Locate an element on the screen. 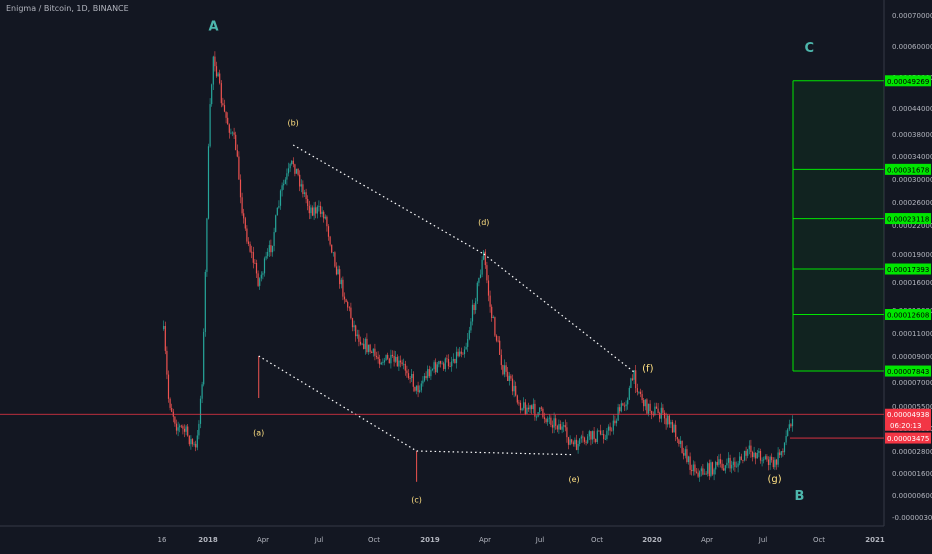  y-tick-label: 0.00011000 is located at coordinates (912, 334).